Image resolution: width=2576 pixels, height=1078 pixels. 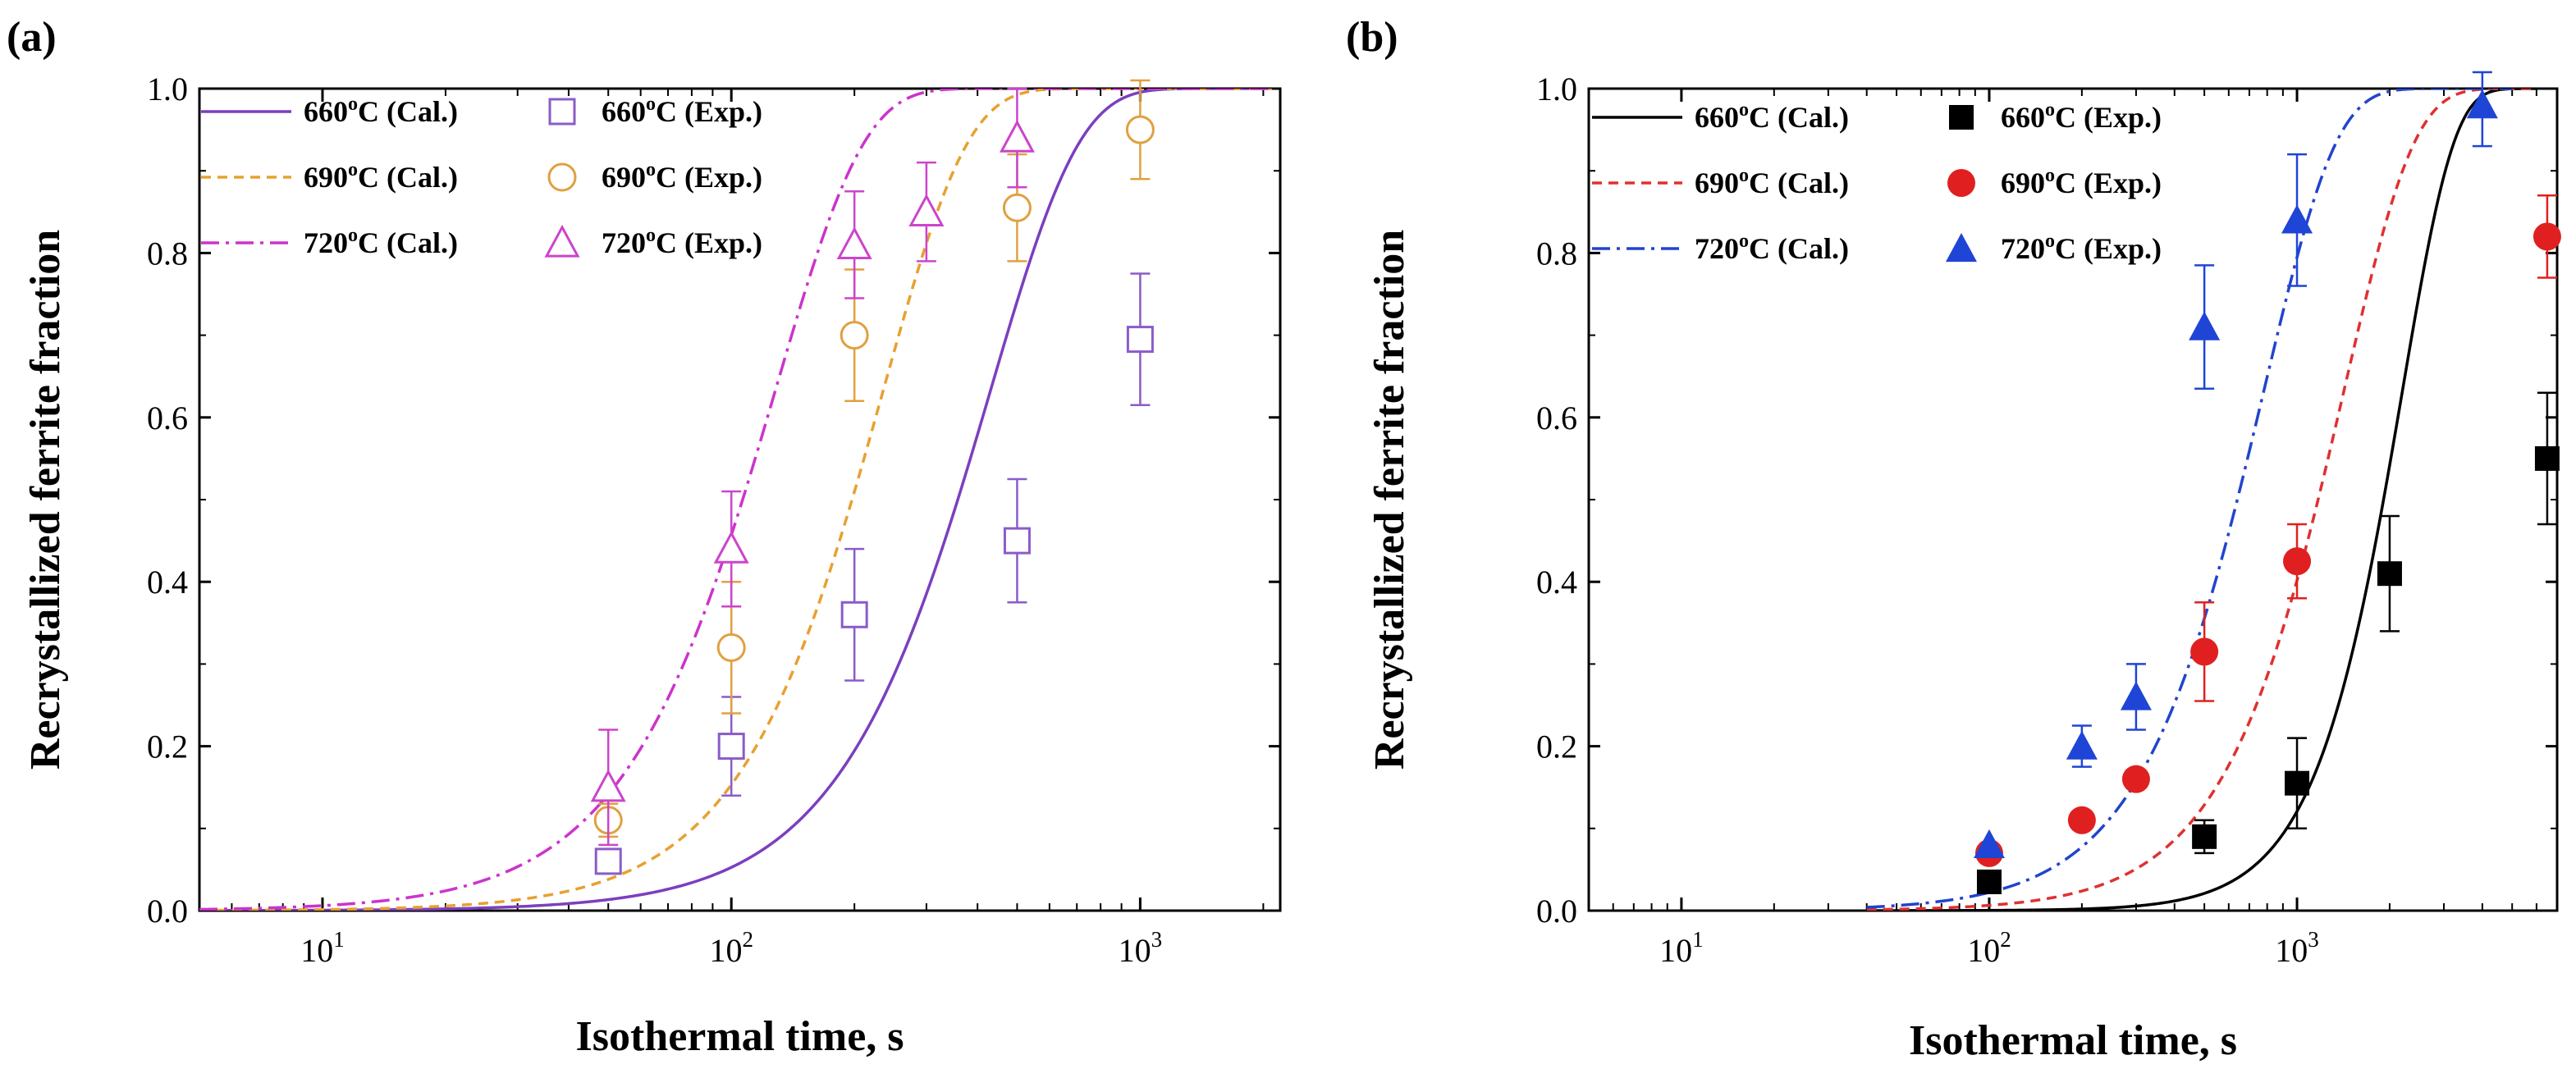 What do you see at coordinates (32, 38) in the screenshot?
I see `panel-label: (a)` at bounding box center [32, 38].